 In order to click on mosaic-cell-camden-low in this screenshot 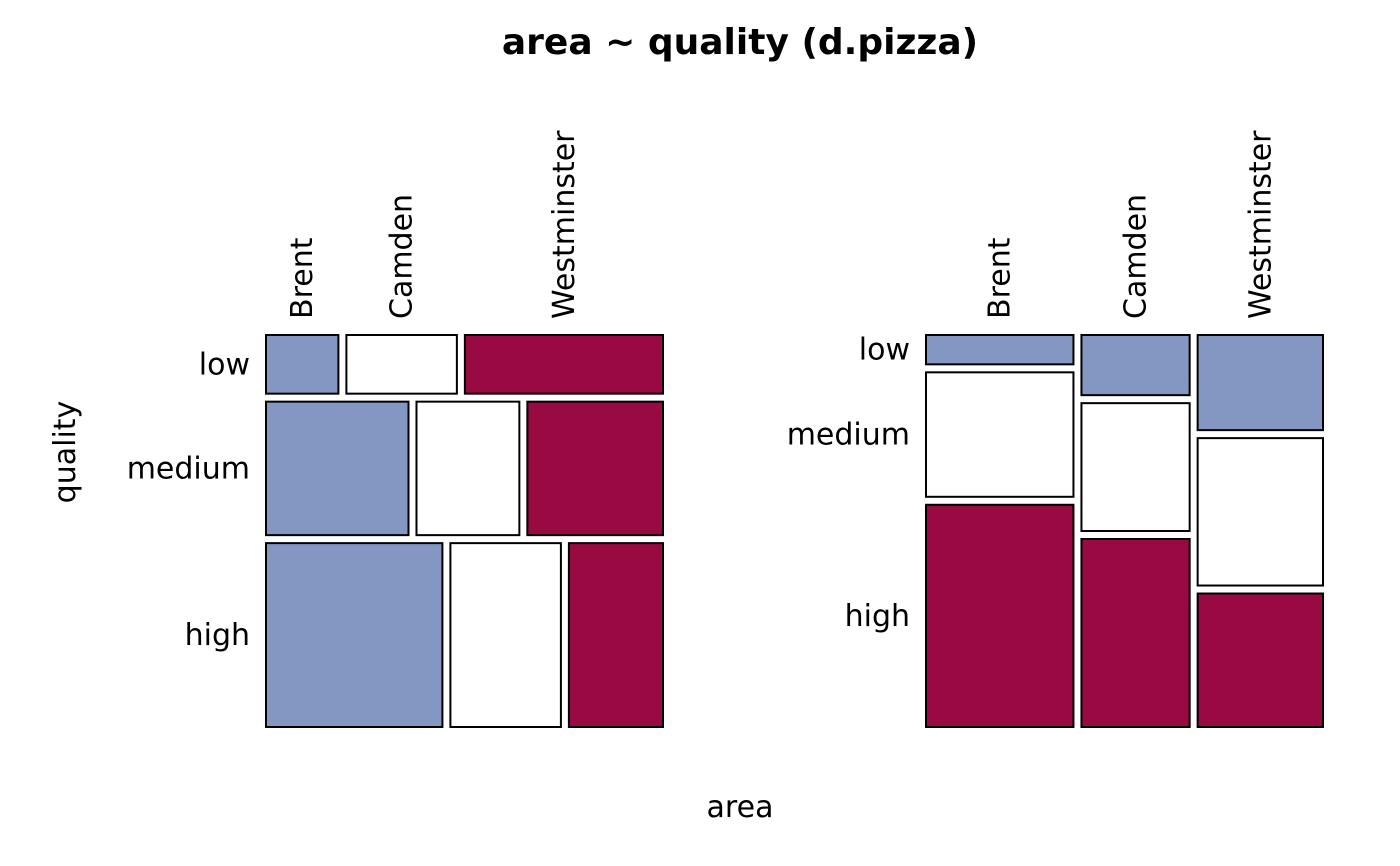, I will do `click(1135, 365)`.